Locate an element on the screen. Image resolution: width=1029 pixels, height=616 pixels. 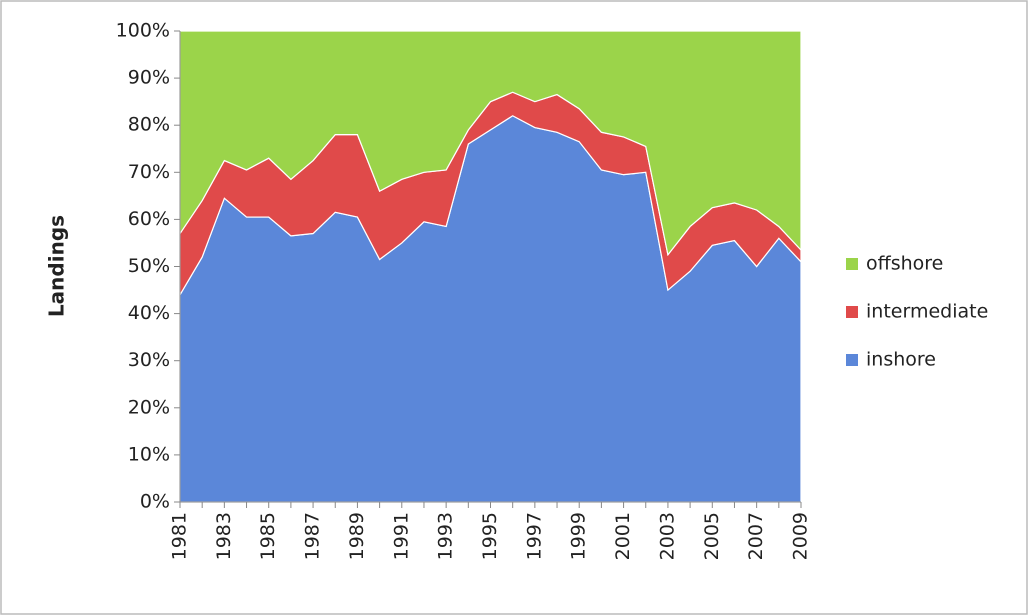
x-tick-label: 2001 is located at coordinates (623, 536).